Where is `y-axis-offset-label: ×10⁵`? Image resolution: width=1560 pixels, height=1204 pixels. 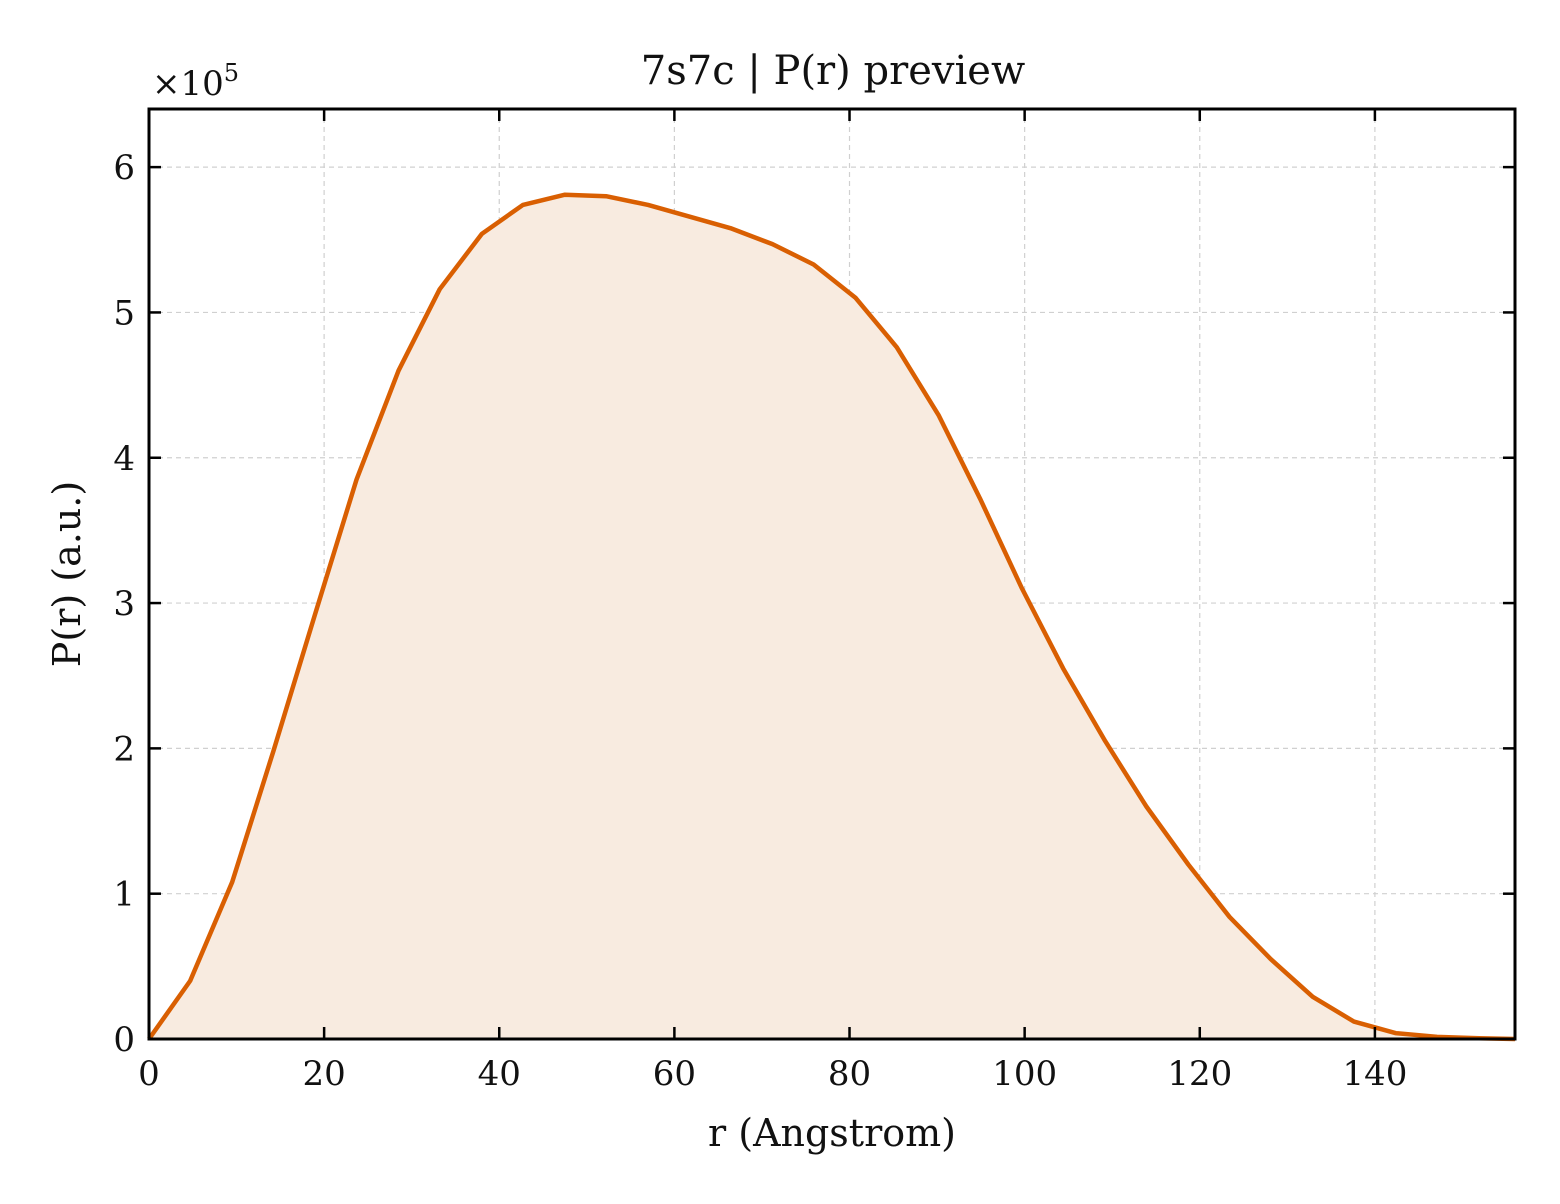 y-axis-offset-label: ×10⁵ is located at coordinates (195, 81).